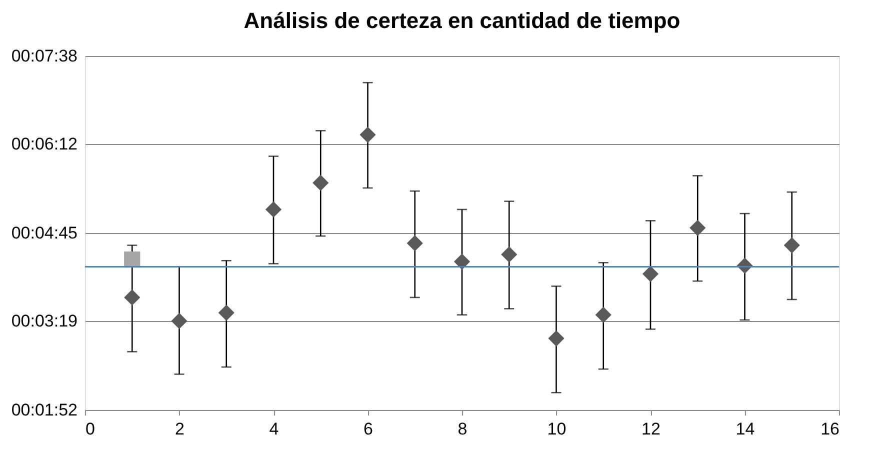  Describe the element at coordinates (179, 429) in the screenshot. I see `x-tick-label: 2` at that location.